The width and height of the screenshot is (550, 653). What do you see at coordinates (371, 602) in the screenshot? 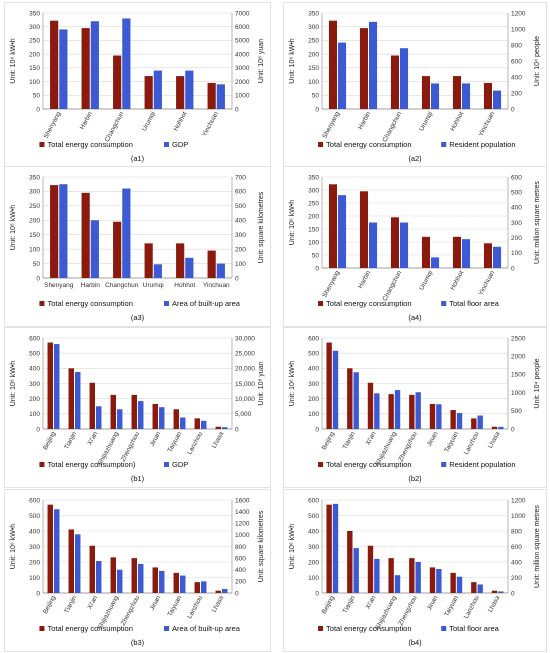
I see `x-tick-label: Xi'an` at bounding box center [371, 602].